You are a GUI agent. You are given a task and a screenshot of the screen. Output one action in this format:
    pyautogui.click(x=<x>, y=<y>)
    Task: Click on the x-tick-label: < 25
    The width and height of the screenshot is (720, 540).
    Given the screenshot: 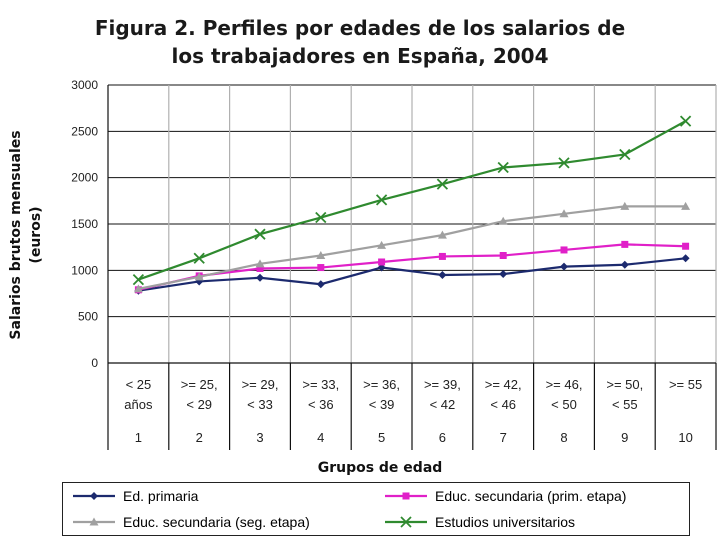 What is the action you would take?
    pyautogui.click(x=139, y=384)
    